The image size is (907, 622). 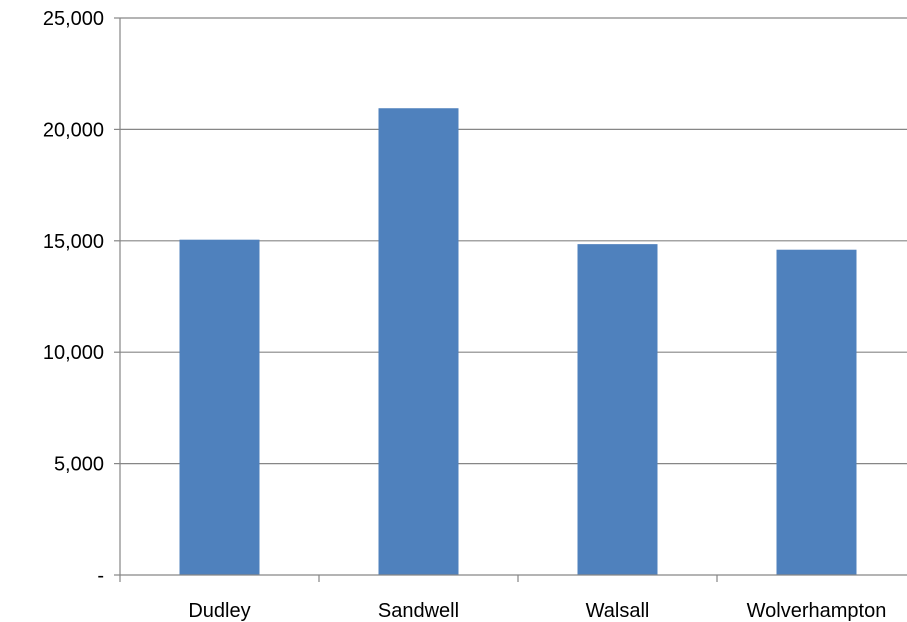 I want to click on y-tick-label: -, so click(x=100, y=576).